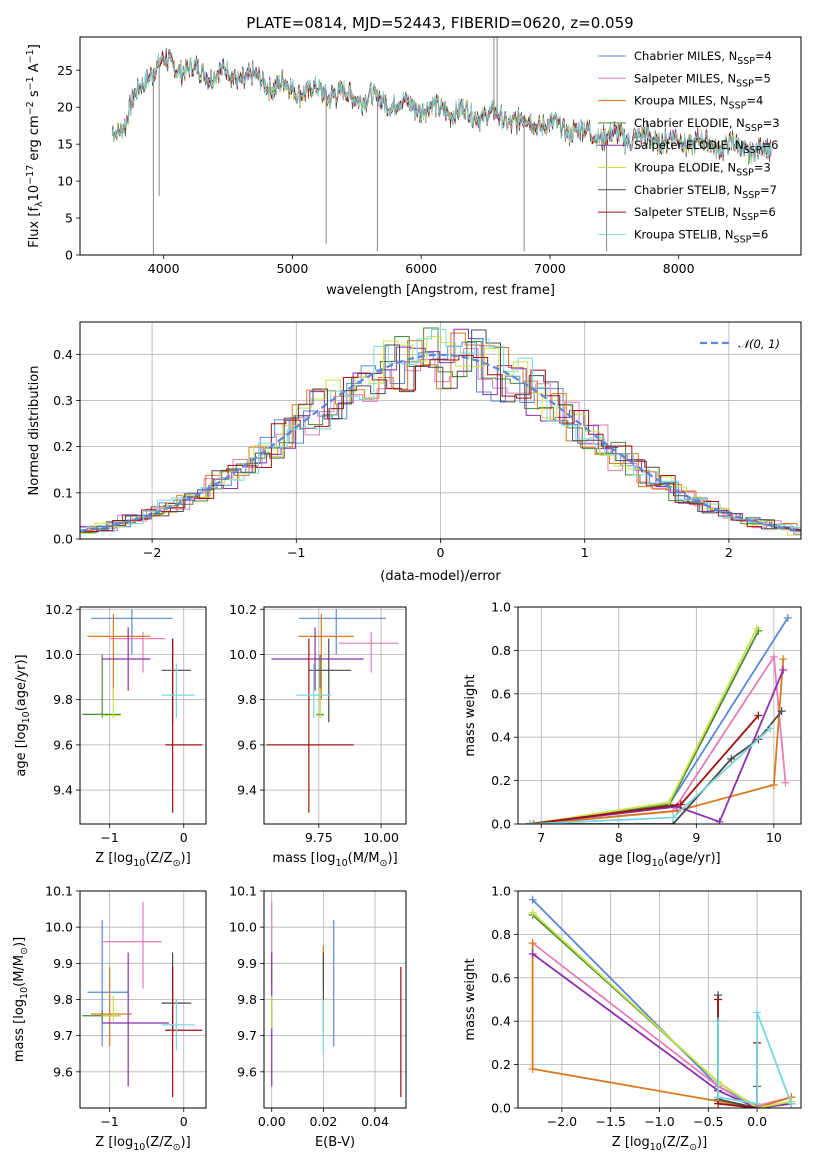 The width and height of the screenshot is (819, 1170). I want to click on y-tick-label: 1.0, so click(501, 891).